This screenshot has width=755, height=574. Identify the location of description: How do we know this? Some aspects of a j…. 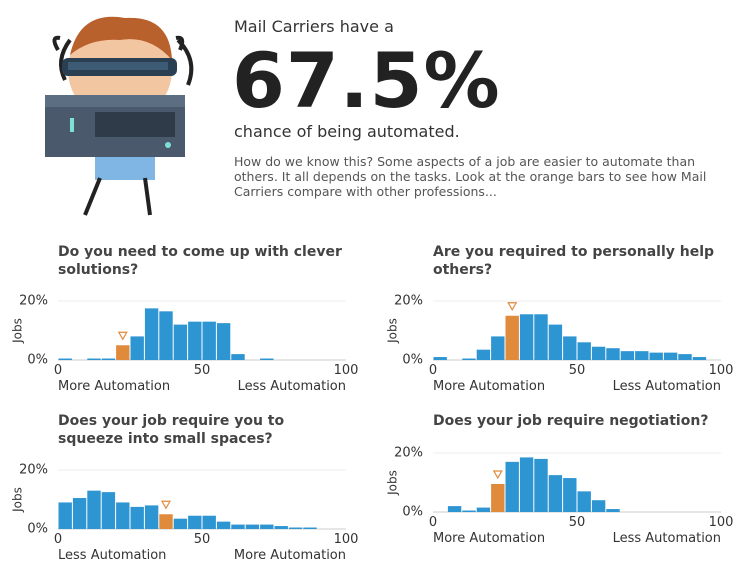
(470, 176).